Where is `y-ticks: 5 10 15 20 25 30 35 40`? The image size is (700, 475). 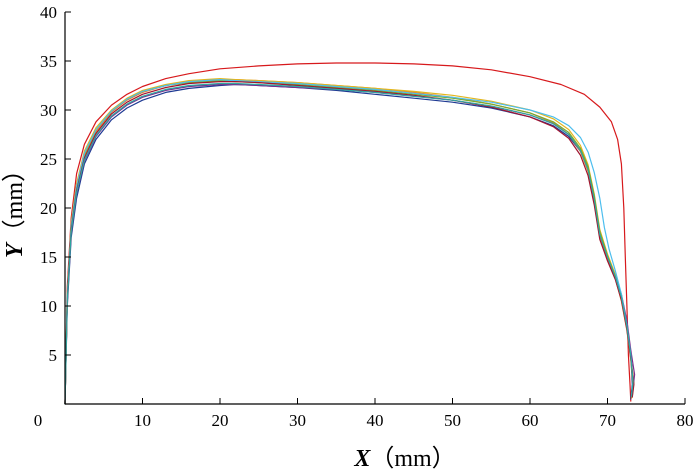 y-ticks: 5 10 15 20 25 30 35 40 is located at coordinates (55, 184).